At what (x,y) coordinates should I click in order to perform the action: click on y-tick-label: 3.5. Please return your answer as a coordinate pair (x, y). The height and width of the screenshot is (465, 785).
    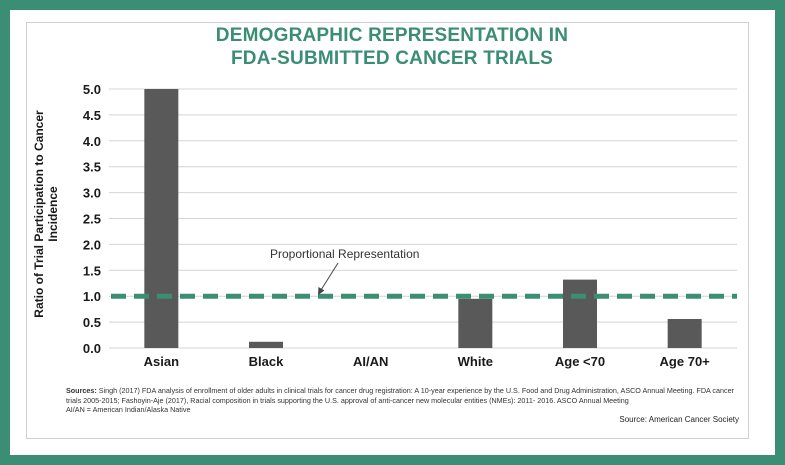
    Looking at the image, I should click on (92, 167).